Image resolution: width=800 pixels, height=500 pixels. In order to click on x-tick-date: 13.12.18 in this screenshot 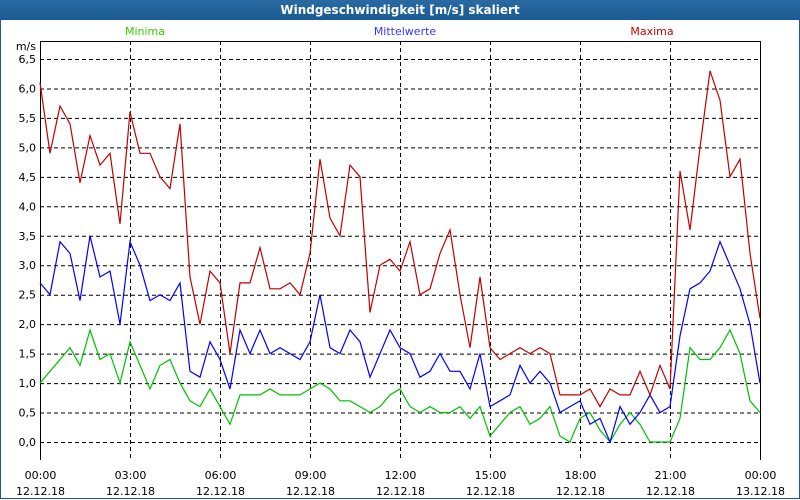, I will do `click(760, 491)`.